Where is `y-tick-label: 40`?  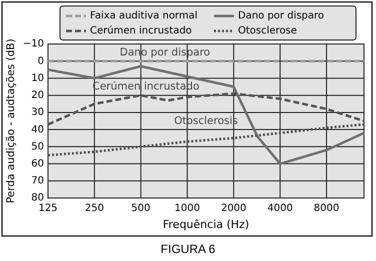 y-tick-label: 40 is located at coordinates (37, 130).